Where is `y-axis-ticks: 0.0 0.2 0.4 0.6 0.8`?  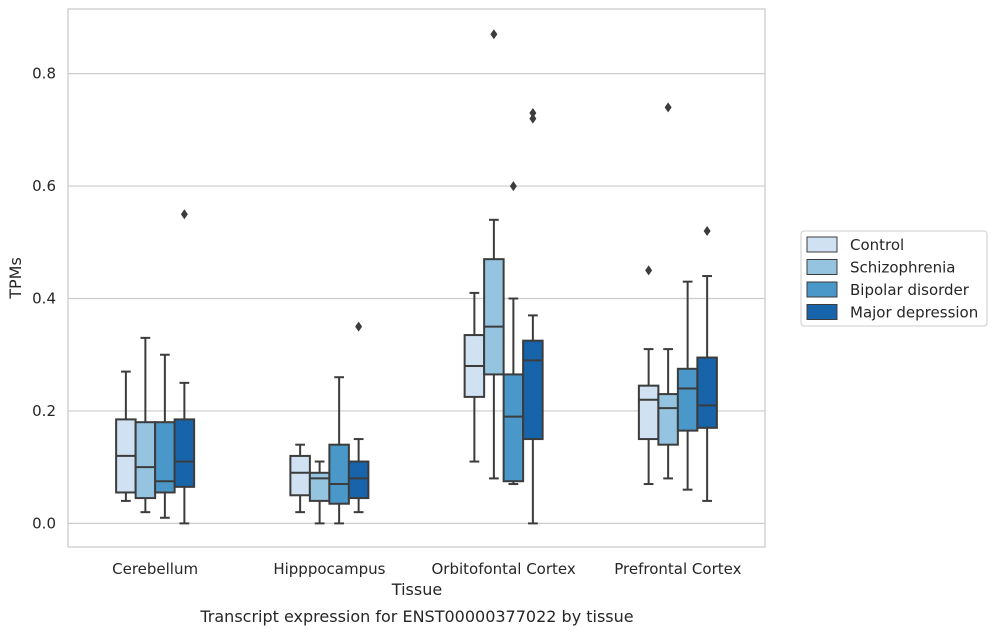
y-axis-ticks: 0.0 0.2 0.4 0.6 0.8 is located at coordinates (44, 299).